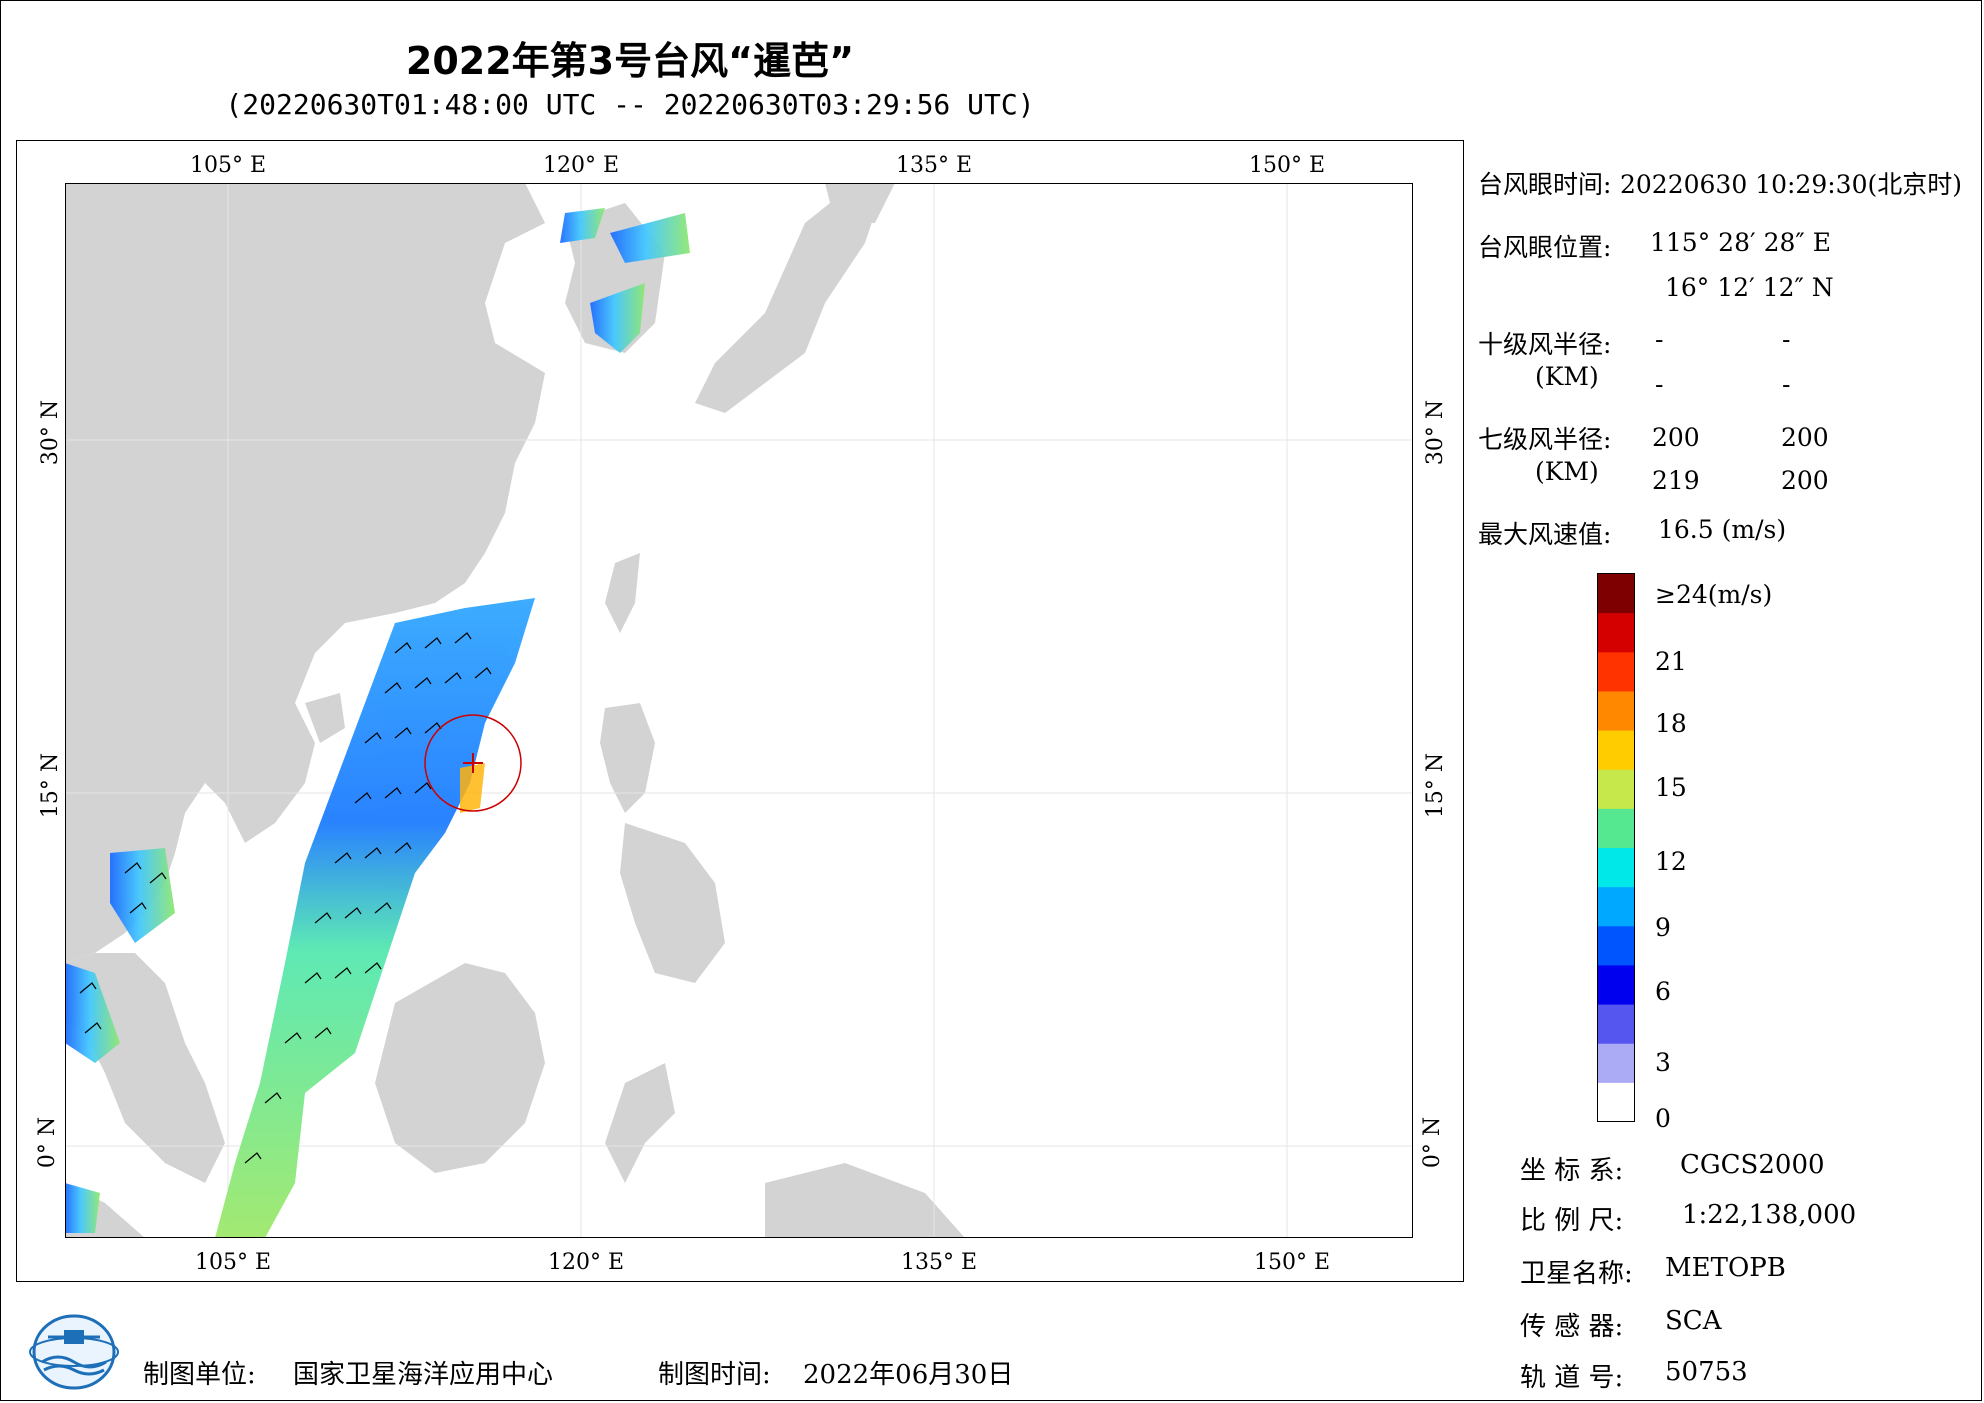  I want to click on scale-label: 比 例 尺:, so click(1572, 1221).